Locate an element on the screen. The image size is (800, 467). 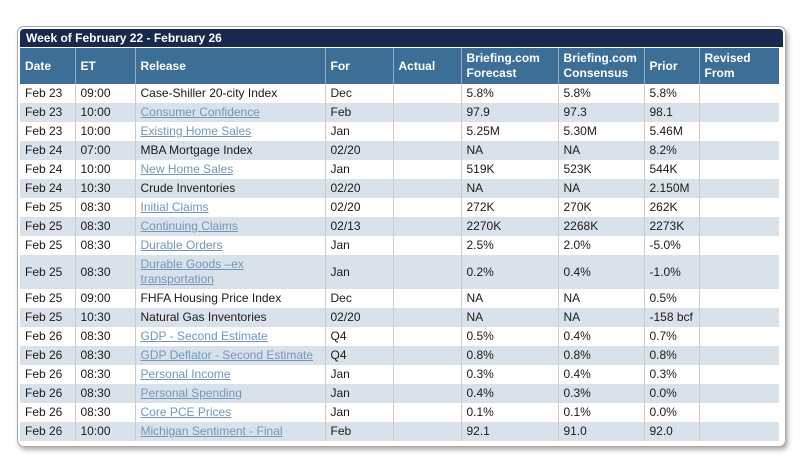
release-link: Durable Orders is located at coordinates (181, 245).